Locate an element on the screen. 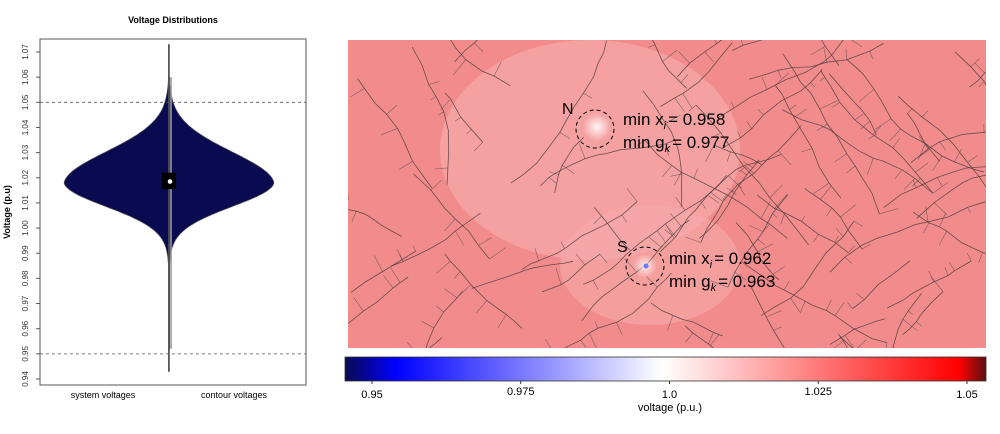 The width and height of the screenshot is (1000, 434). annotation-n: N min xi = 0.958 min gk = 0.977 is located at coordinates (645, 128).